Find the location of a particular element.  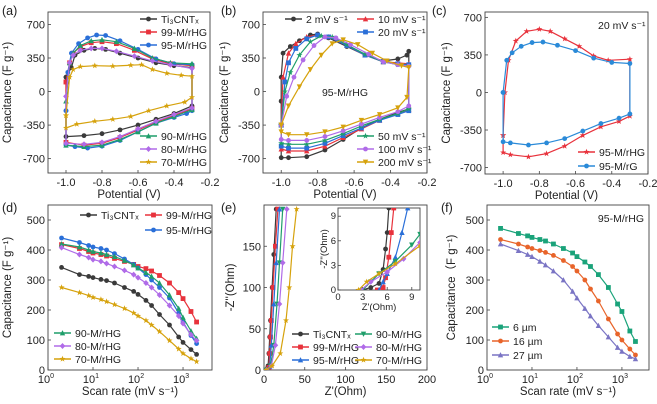

legend-item: Ti₃CNTₓ is located at coordinates (321, 335).